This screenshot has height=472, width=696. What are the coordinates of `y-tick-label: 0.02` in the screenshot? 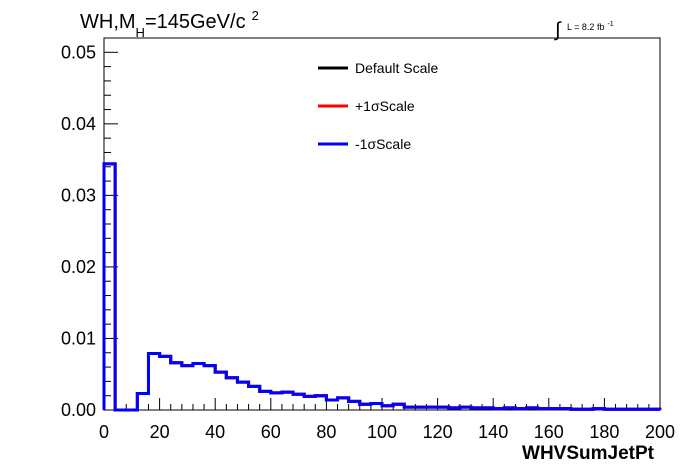 It's located at (78, 267).